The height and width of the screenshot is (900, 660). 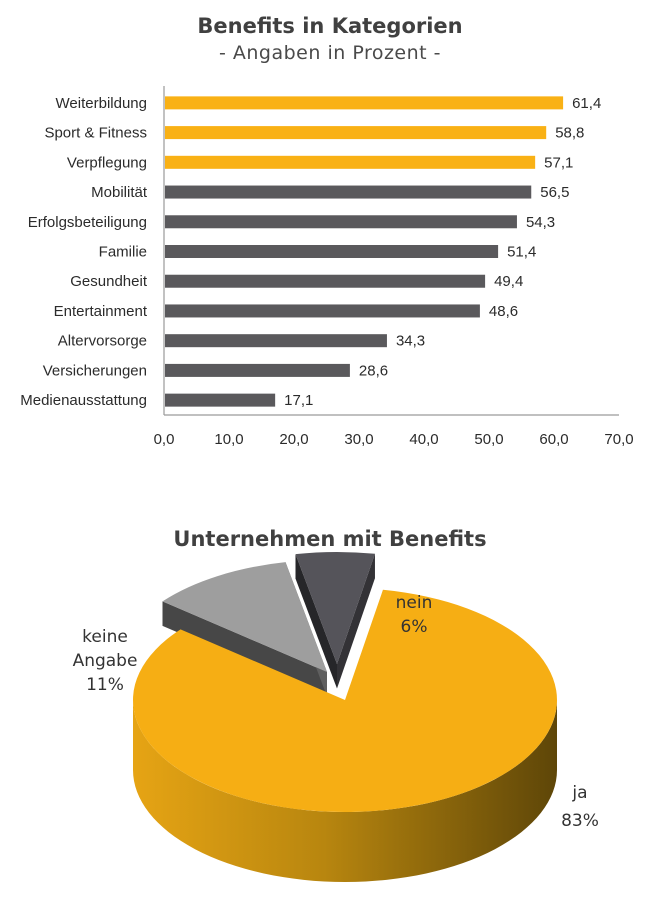 I want to click on value-label: 57,1, so click(x=558, y=162).